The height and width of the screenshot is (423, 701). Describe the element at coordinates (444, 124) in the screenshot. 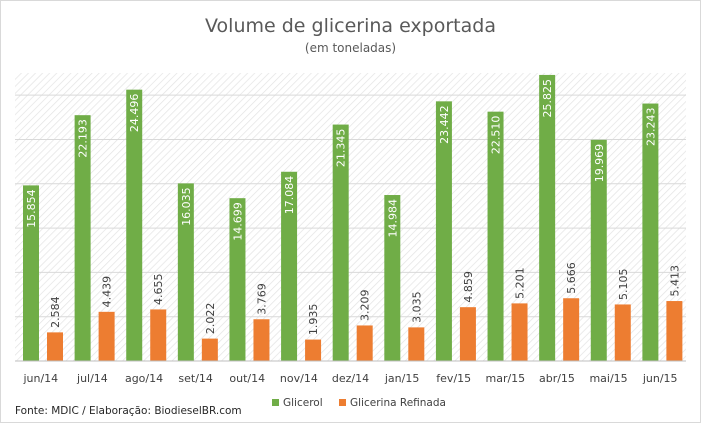

I see `data-label-glicerol: 23.442` at that location.